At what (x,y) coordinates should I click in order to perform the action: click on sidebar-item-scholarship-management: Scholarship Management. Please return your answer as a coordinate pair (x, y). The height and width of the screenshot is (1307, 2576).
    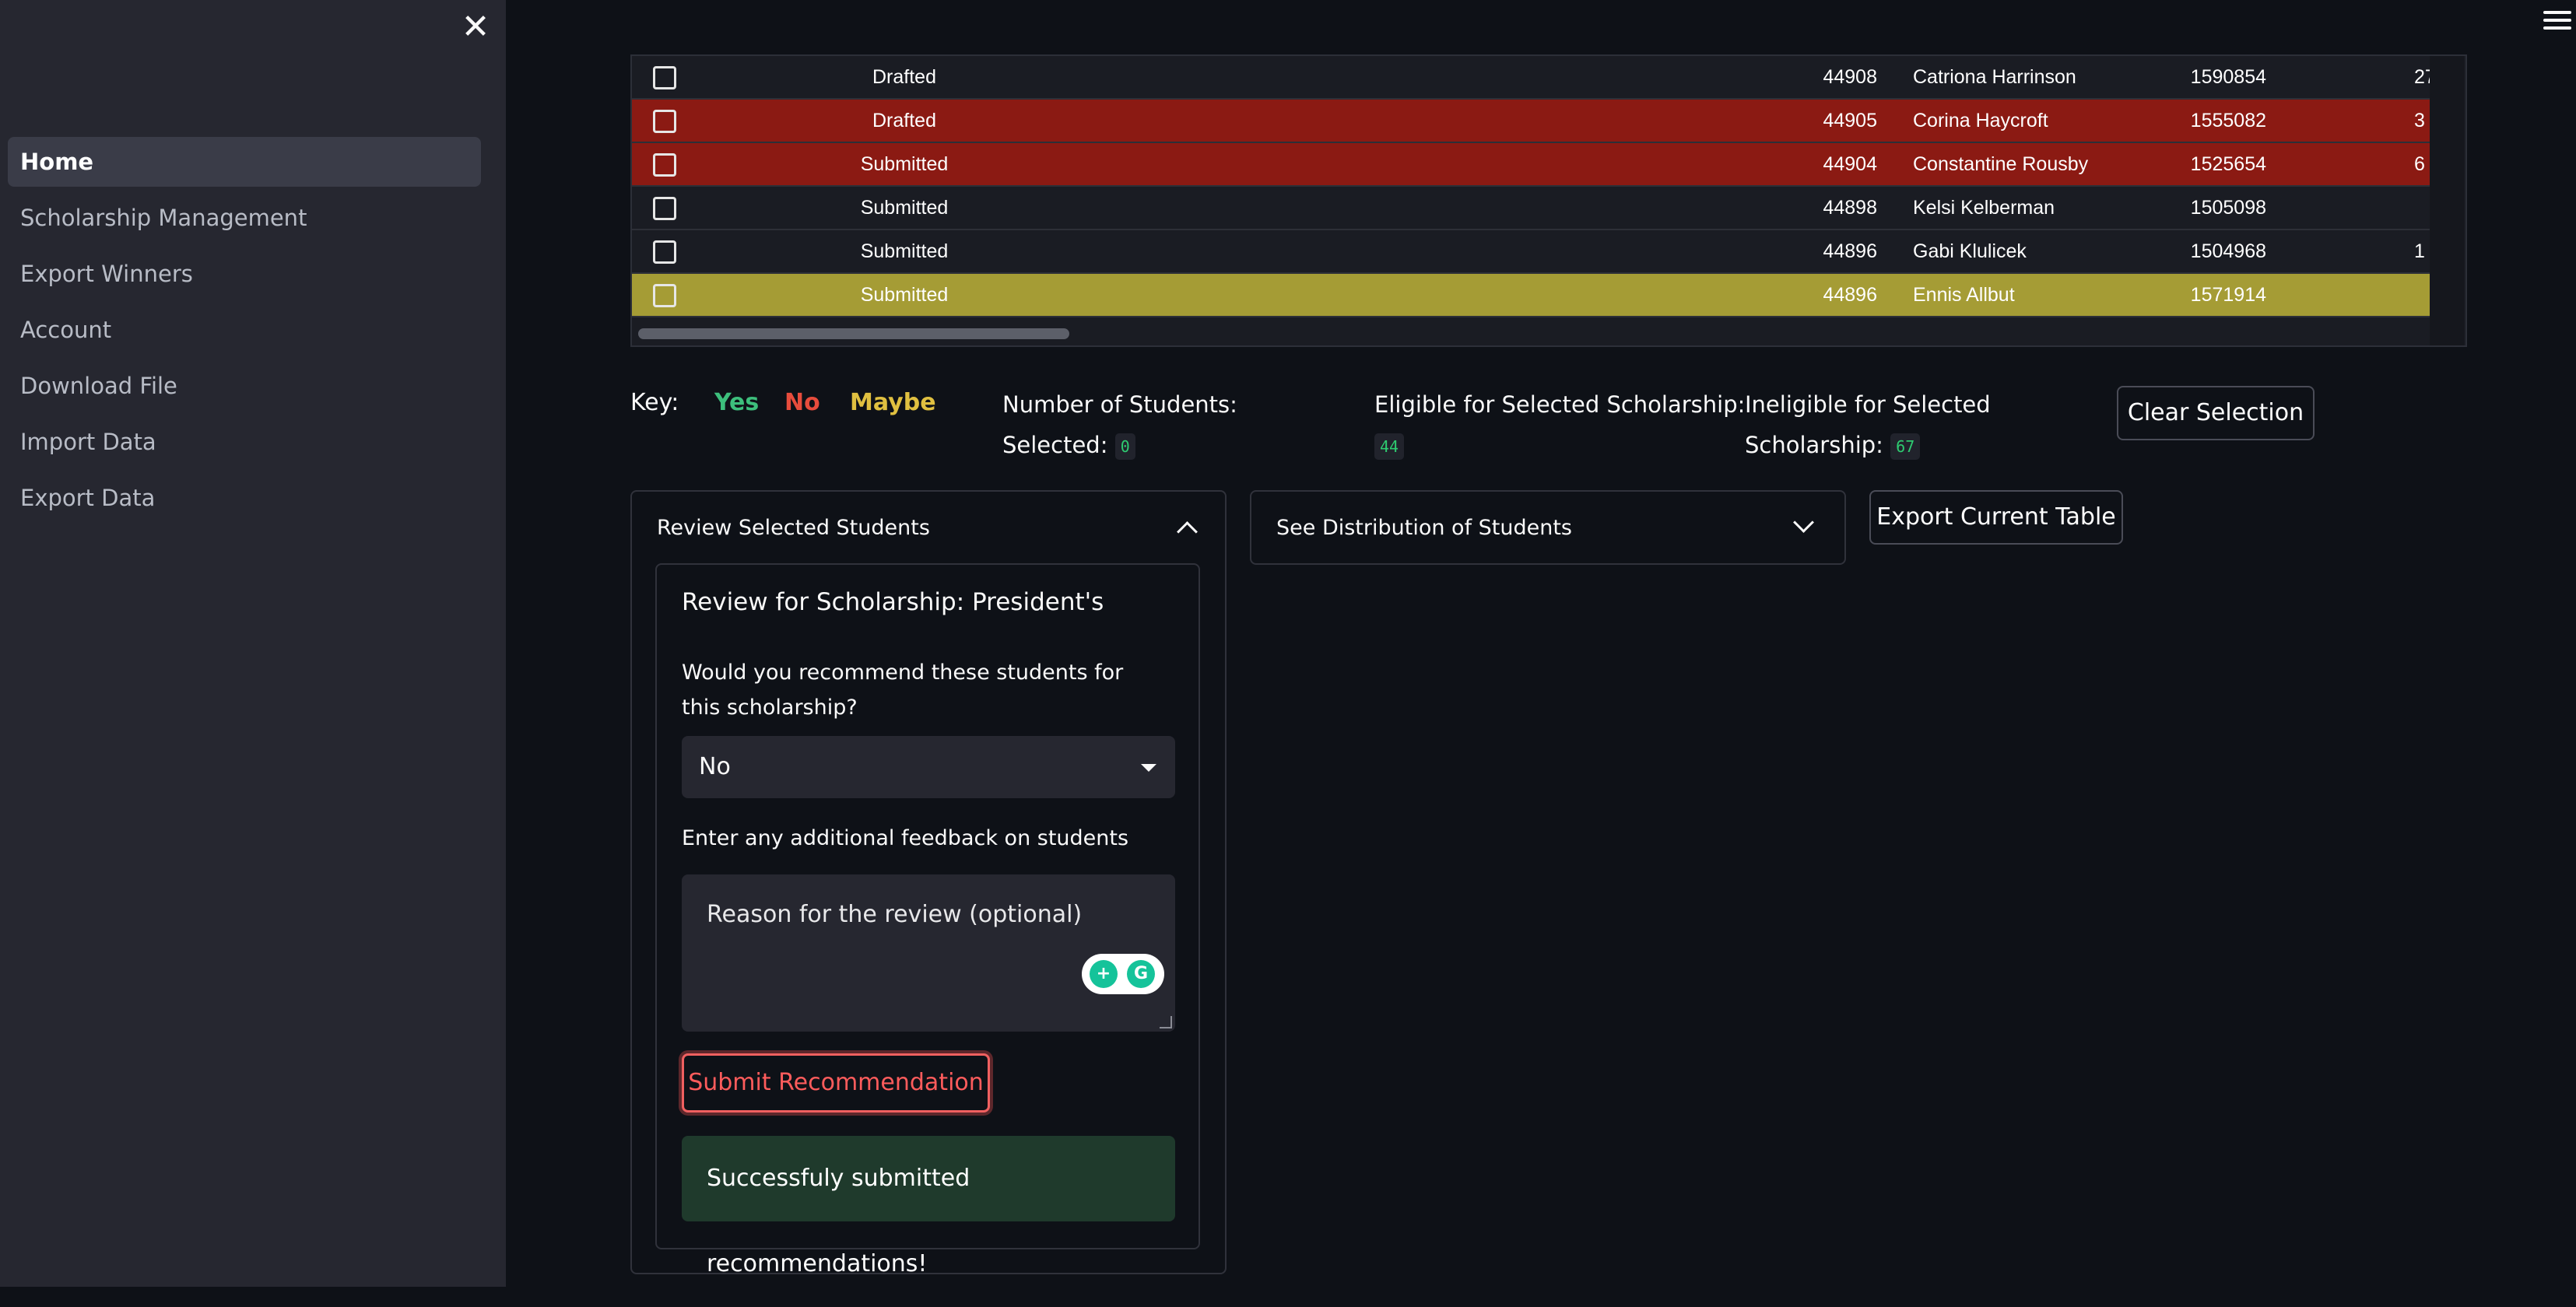
    Looking at the image, I should click on (164, 218).